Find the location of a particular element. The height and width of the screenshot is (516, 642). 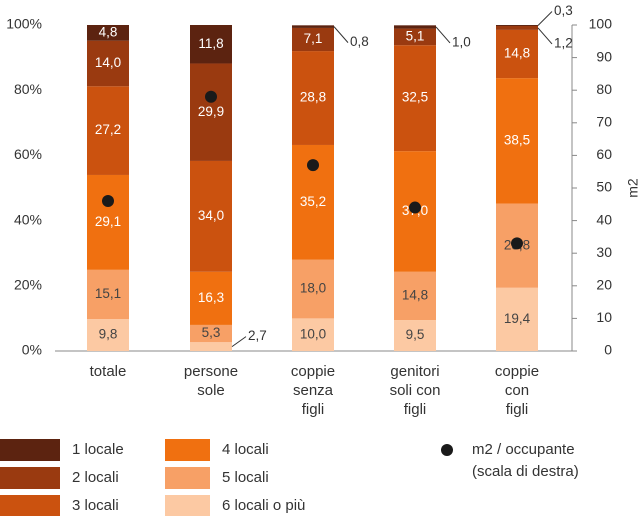

value-label: 9,8 is located at coordinates (108, 334).